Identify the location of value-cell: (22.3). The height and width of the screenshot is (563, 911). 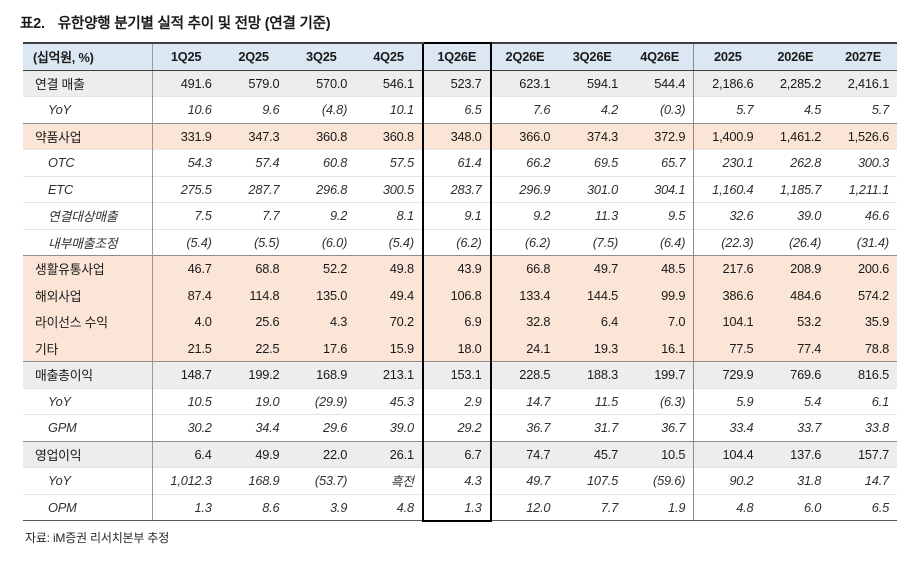
(727, 242).